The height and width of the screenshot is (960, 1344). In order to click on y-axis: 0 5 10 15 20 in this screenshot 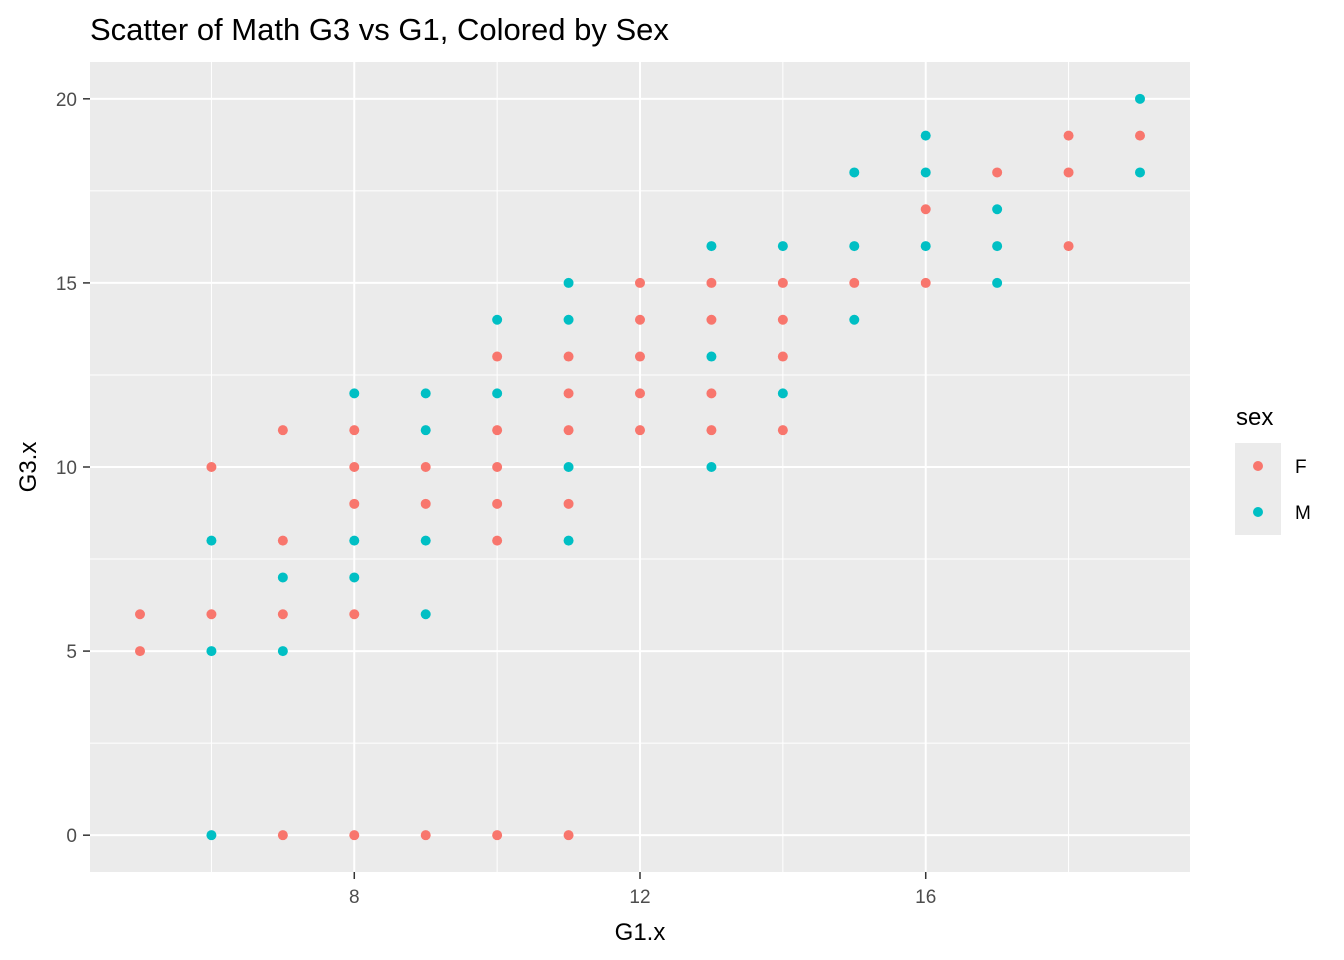, I will do `click(73, 468)`.